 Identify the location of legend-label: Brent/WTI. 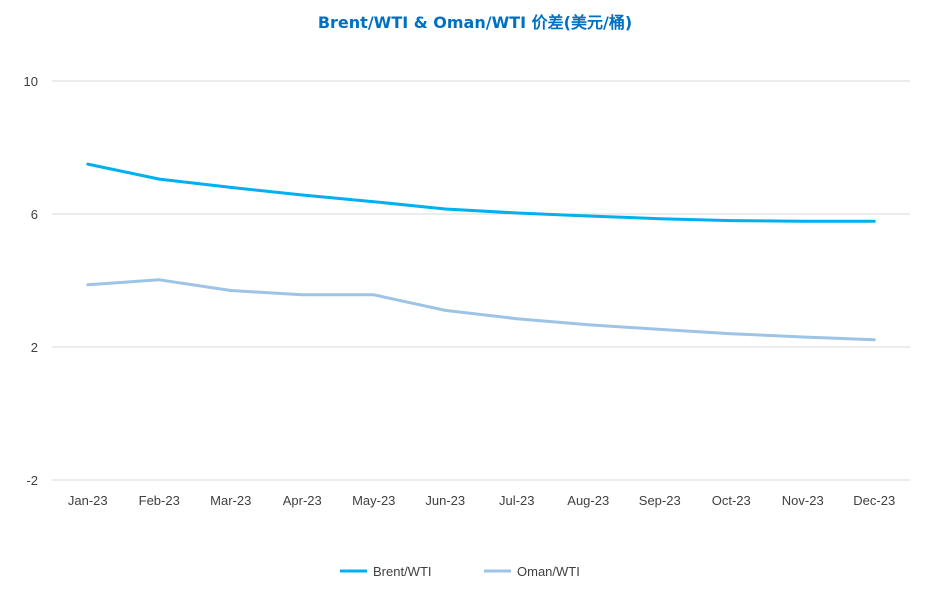
(402, 571).